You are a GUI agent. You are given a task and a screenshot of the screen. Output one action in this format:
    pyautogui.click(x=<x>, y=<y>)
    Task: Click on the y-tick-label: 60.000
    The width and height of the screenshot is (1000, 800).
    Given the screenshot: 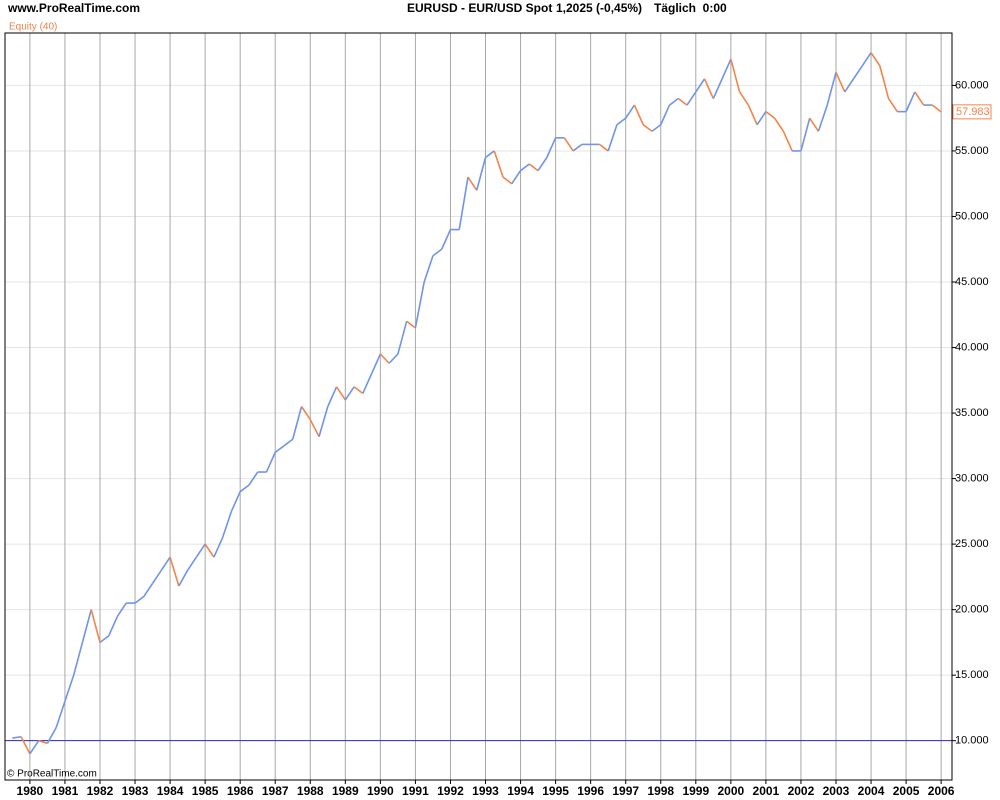 What is the action you would take?
    pyautogui.click(x=972, y=85)
    